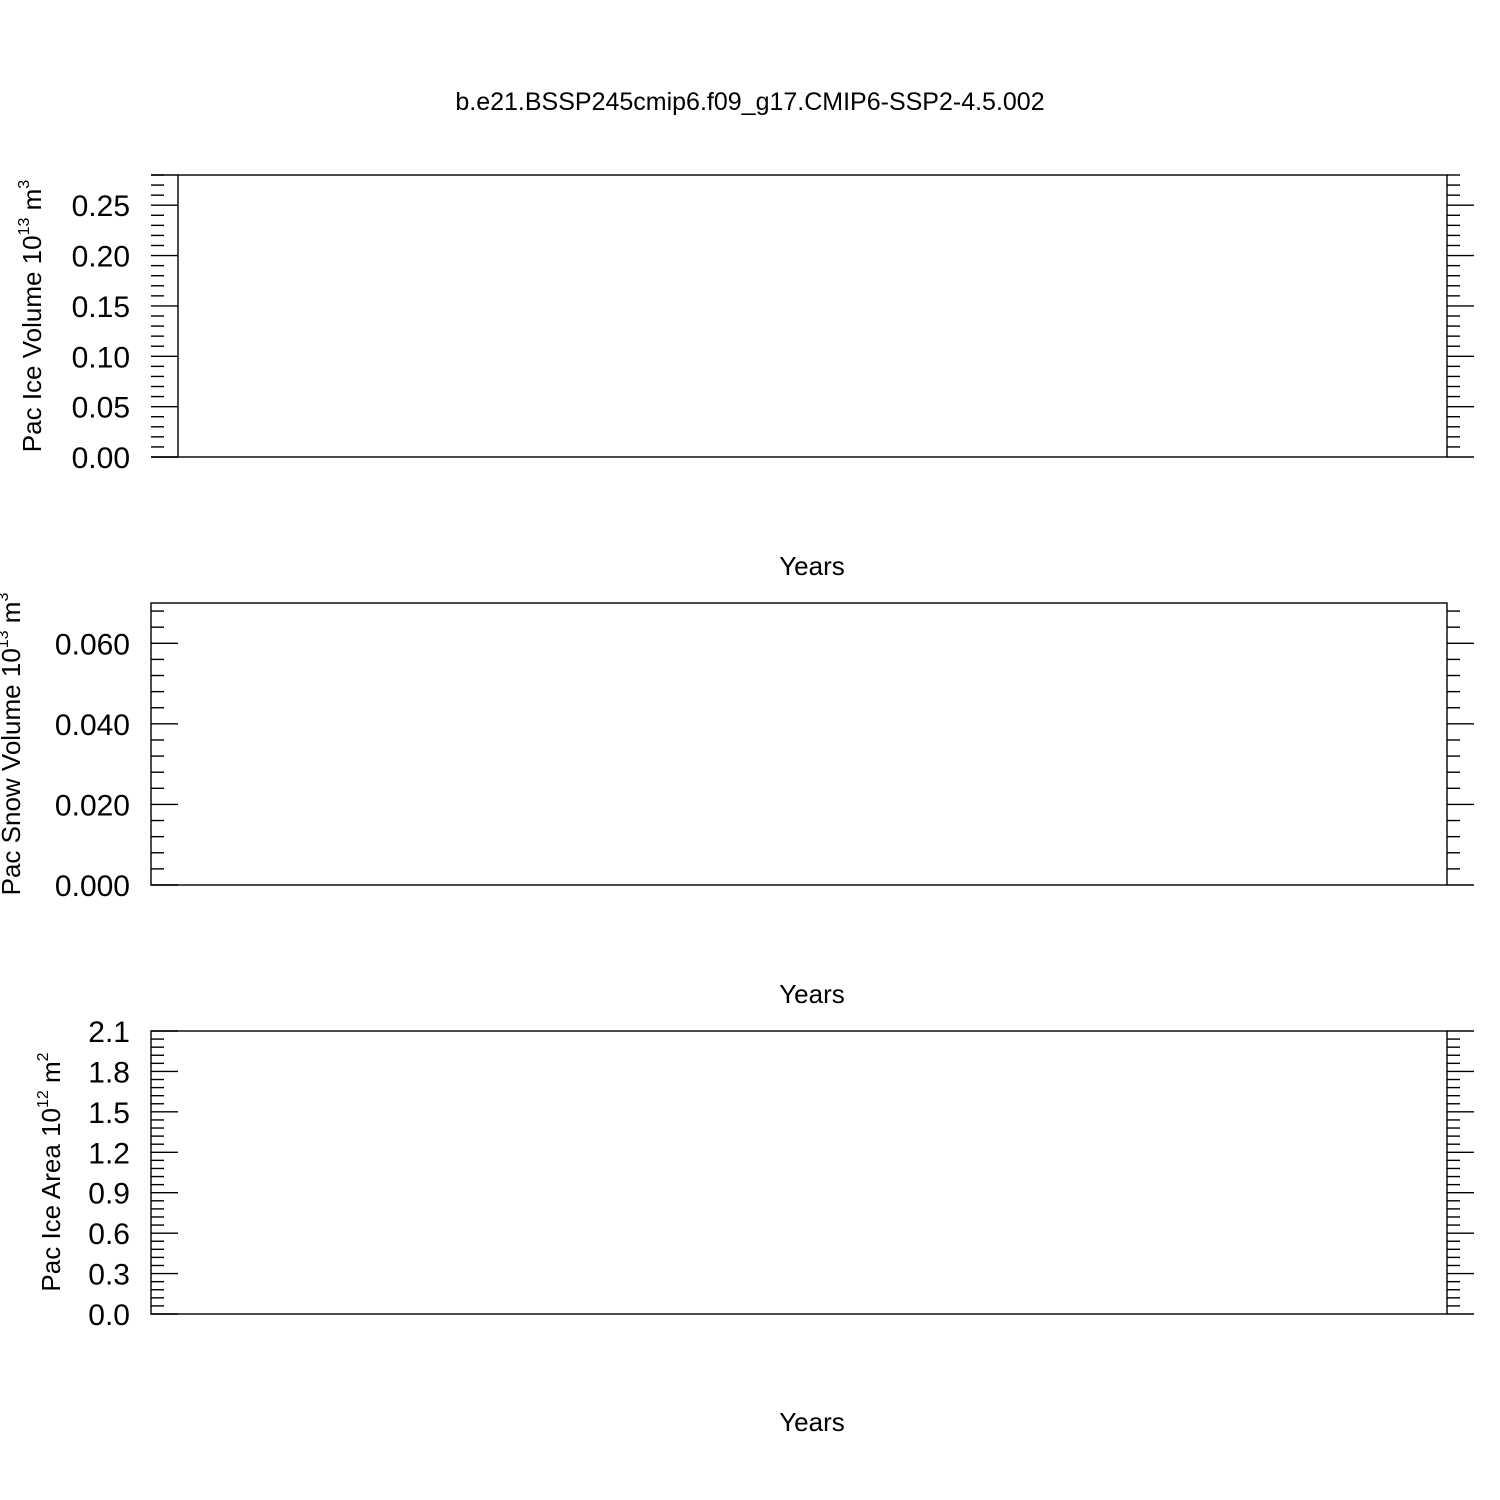 Image resolution: width=1500 pixels, height=1500 pixels. I want to click on y-tick-label: 0.3, so click(109, 1275).